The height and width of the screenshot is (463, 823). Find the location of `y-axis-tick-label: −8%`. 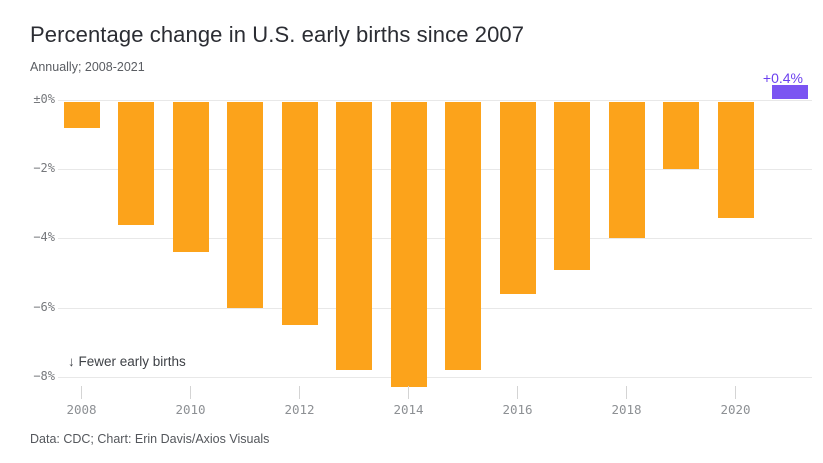

y-axis-tick-label: −8% is located at coordinates (44, 375).